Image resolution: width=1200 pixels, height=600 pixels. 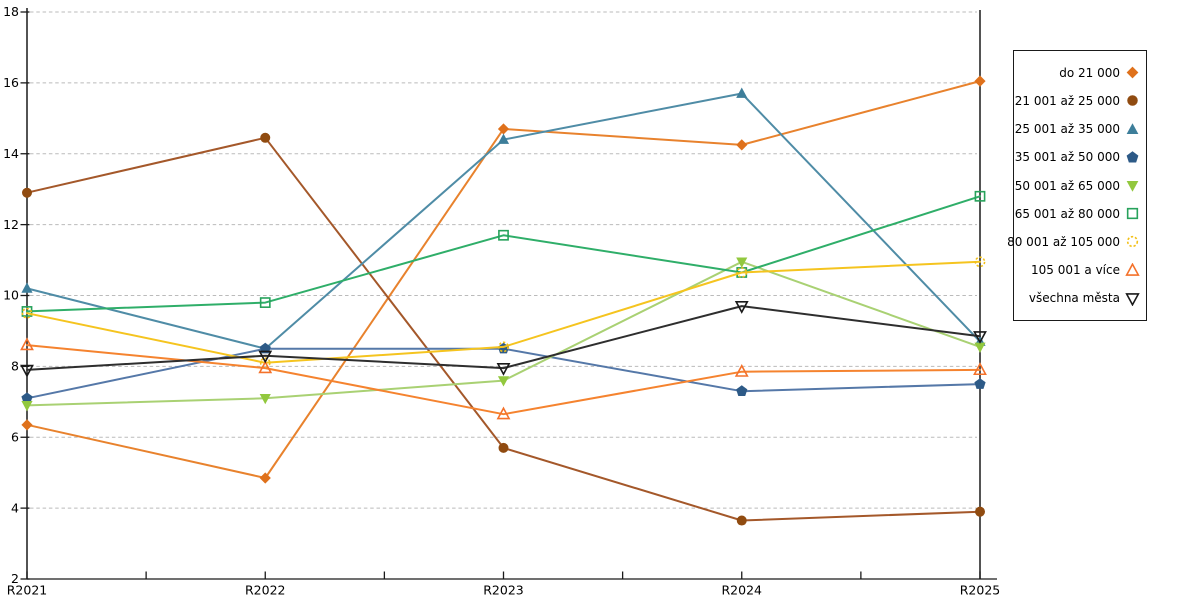 I want to click on legend-item: 21 001 až 25 000, so click(x=1077, y=101).